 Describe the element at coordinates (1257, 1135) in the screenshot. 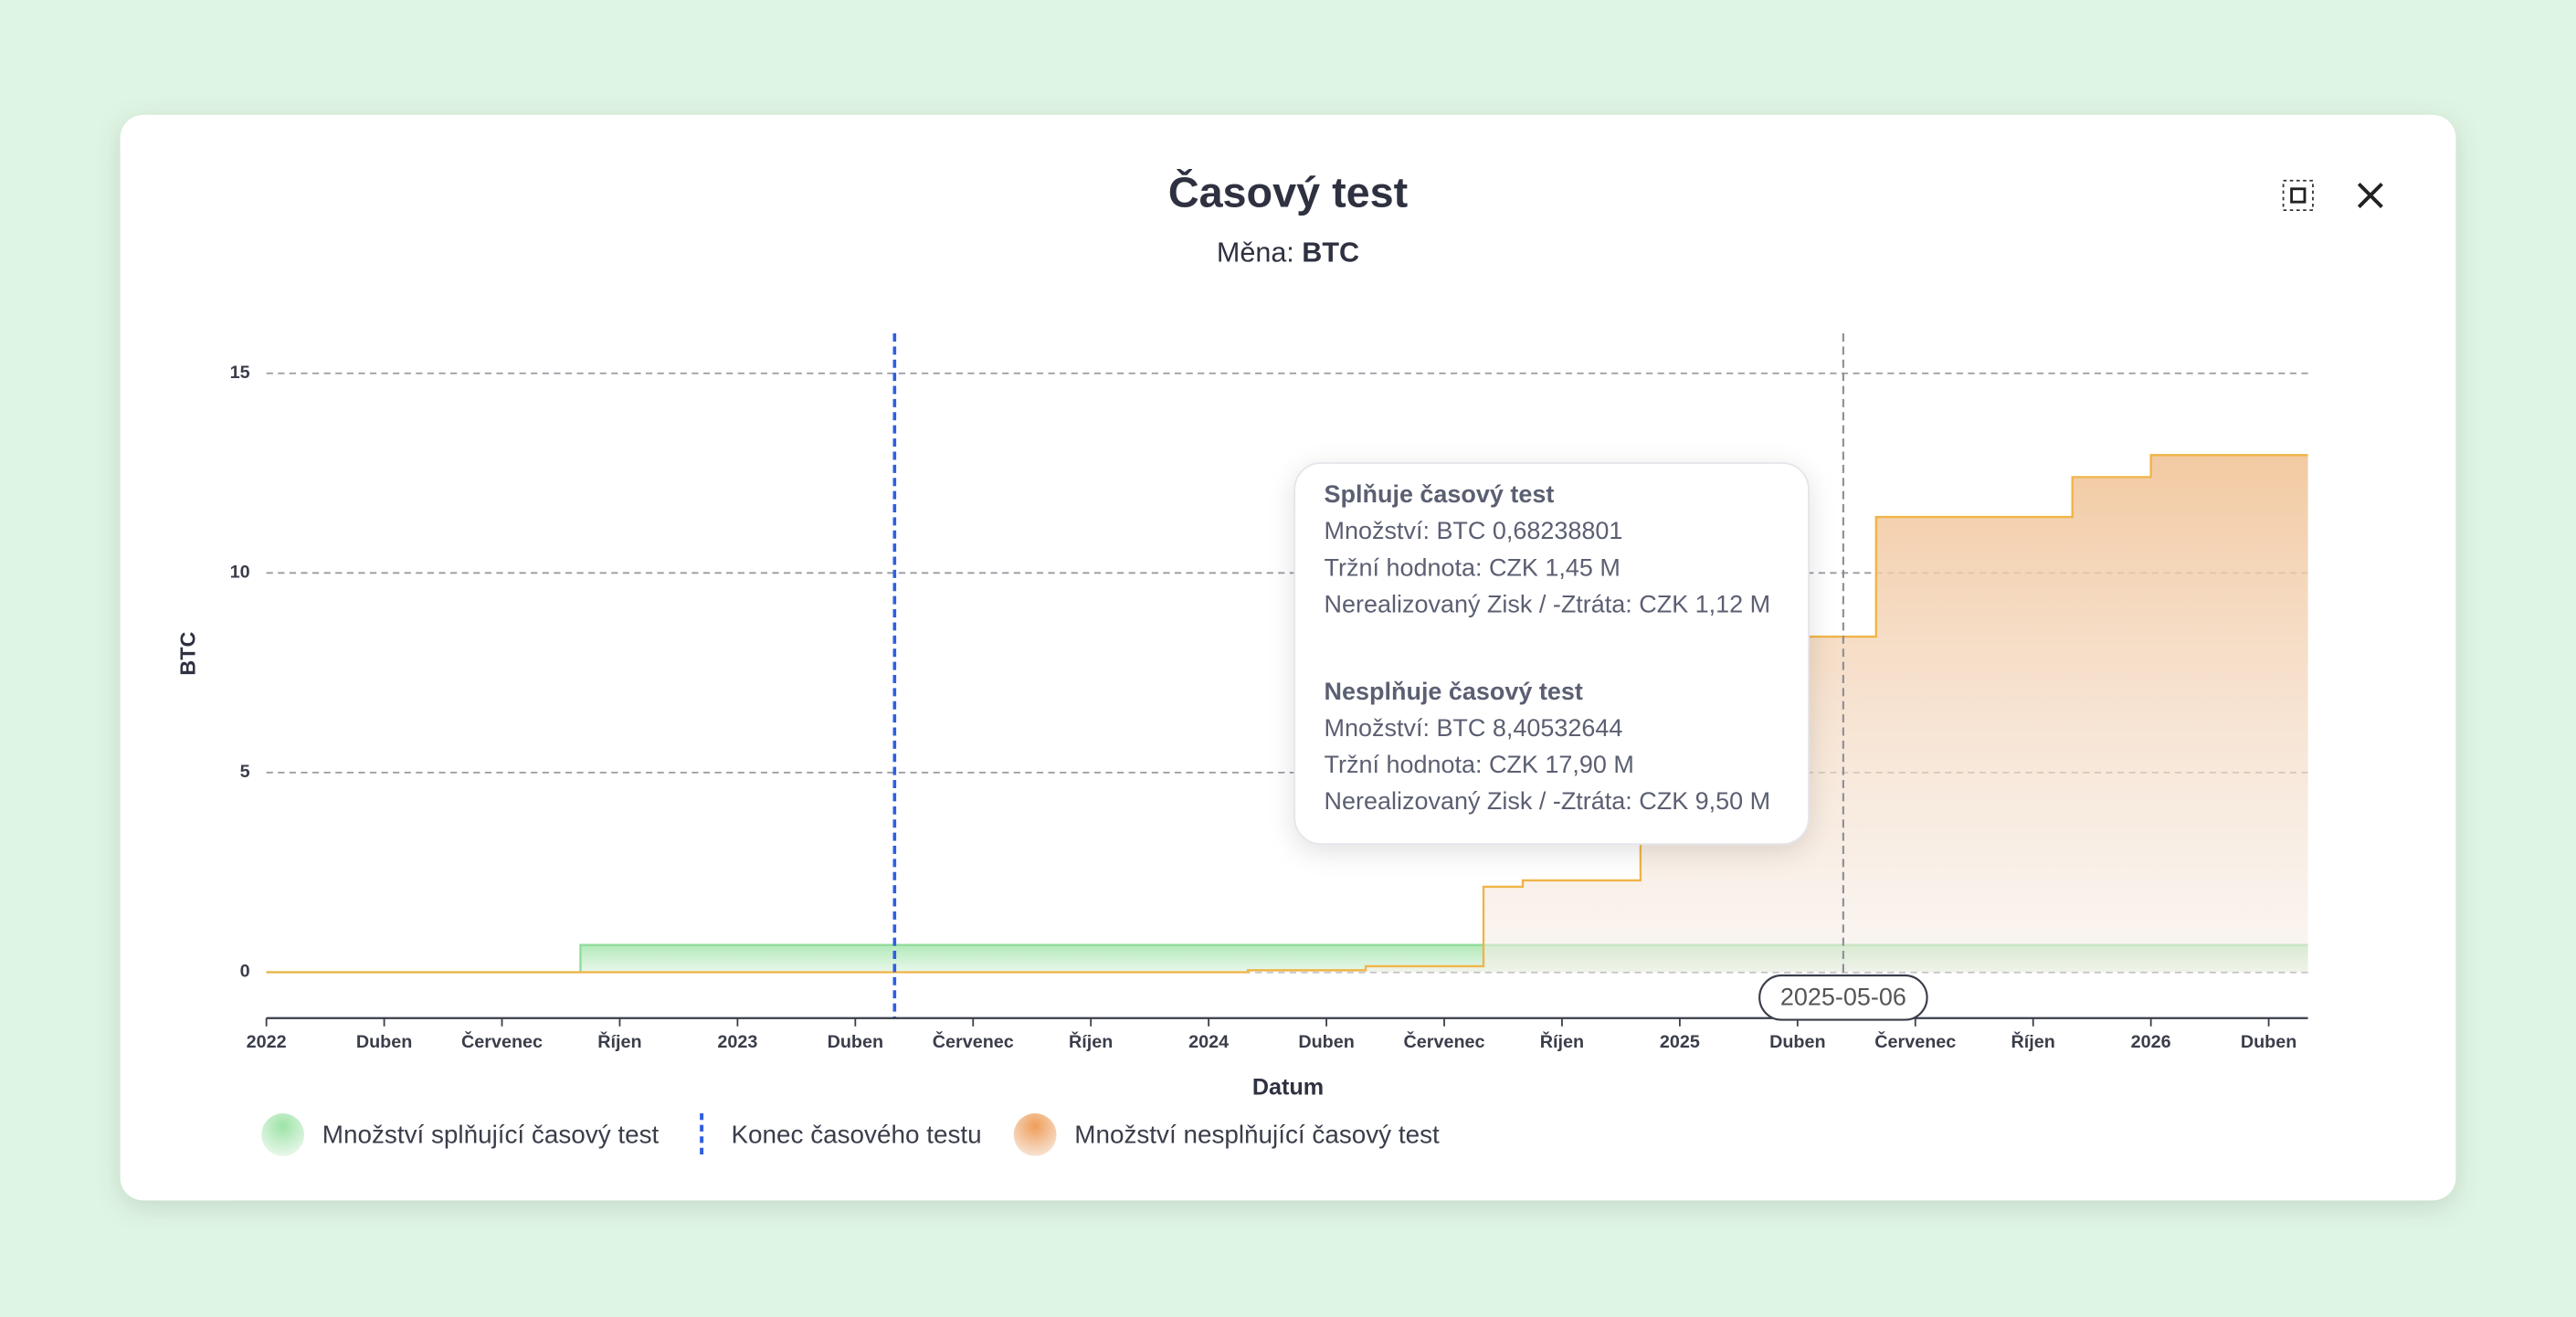

I see `legend-label: Množství nesplňující časový test` at that location.